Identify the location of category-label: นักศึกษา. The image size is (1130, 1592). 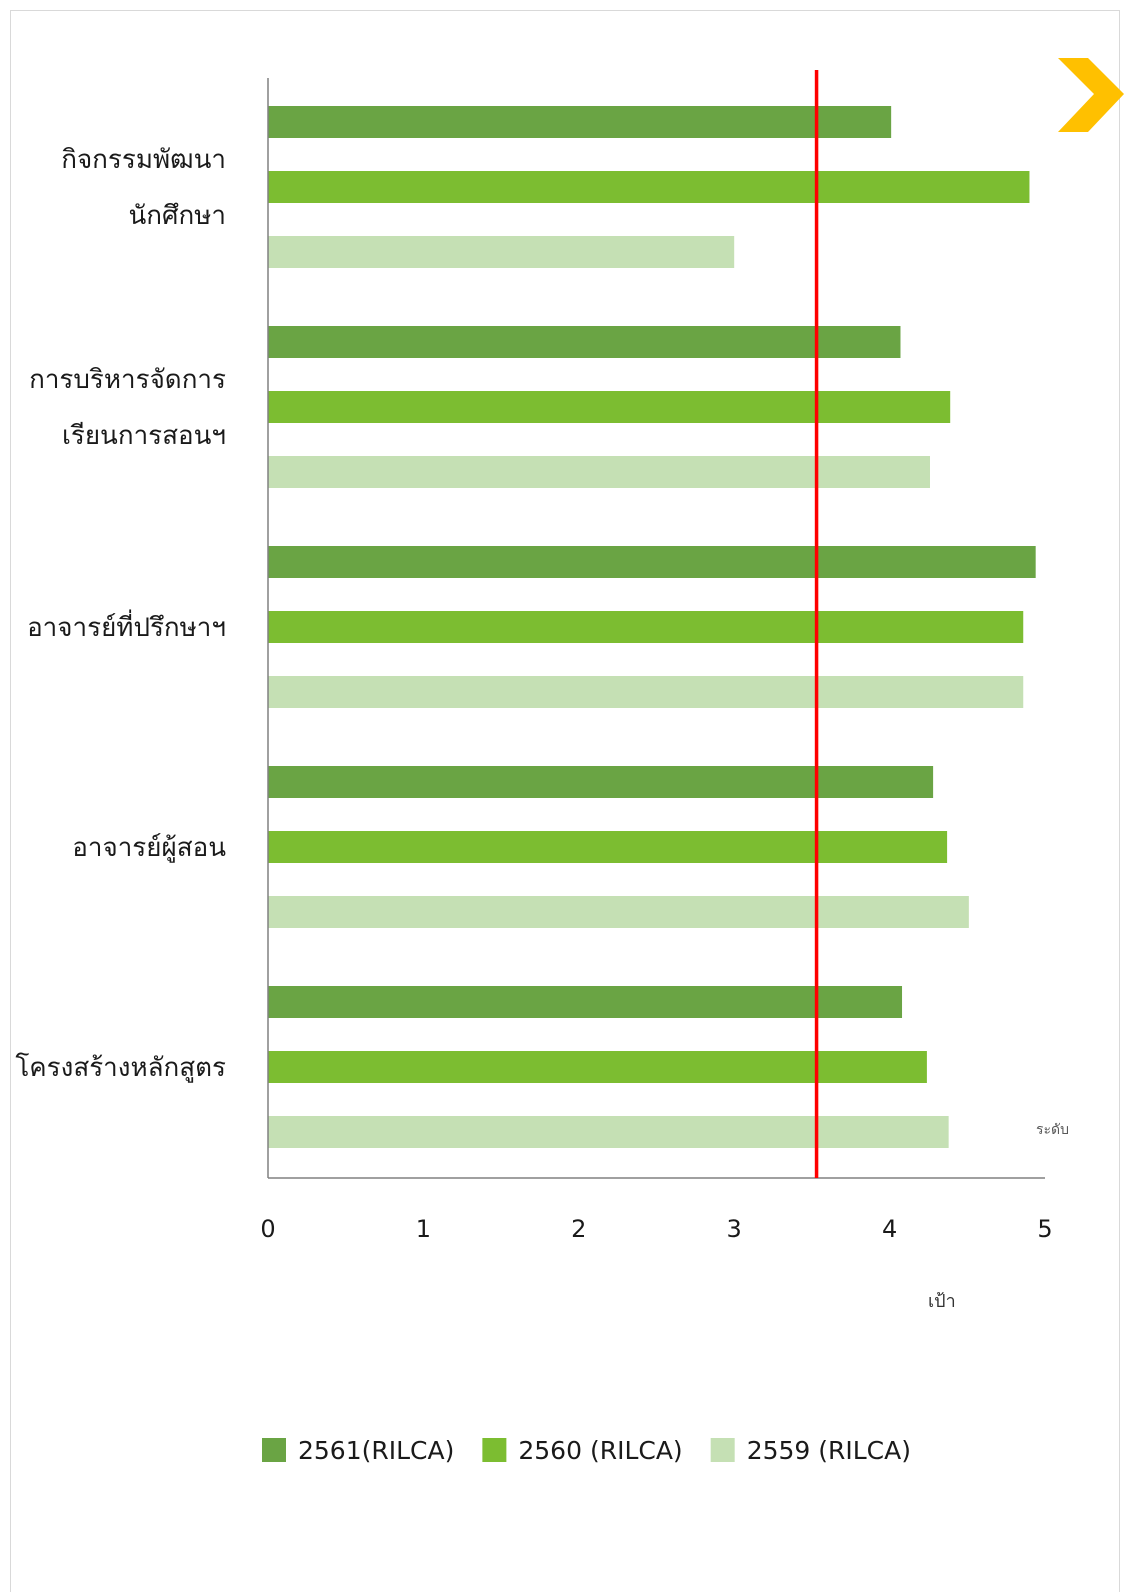
(178, 216).